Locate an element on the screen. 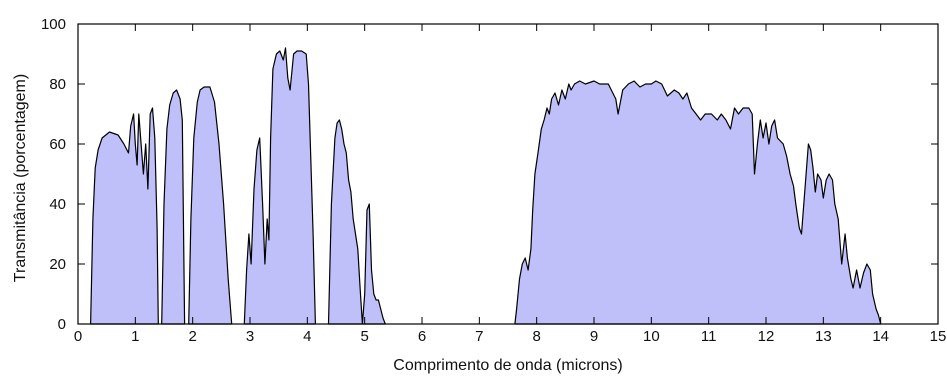 The width and height of the screenshot is (947, 376). x-tick-label: 0 is located at coordinates (78, 336).